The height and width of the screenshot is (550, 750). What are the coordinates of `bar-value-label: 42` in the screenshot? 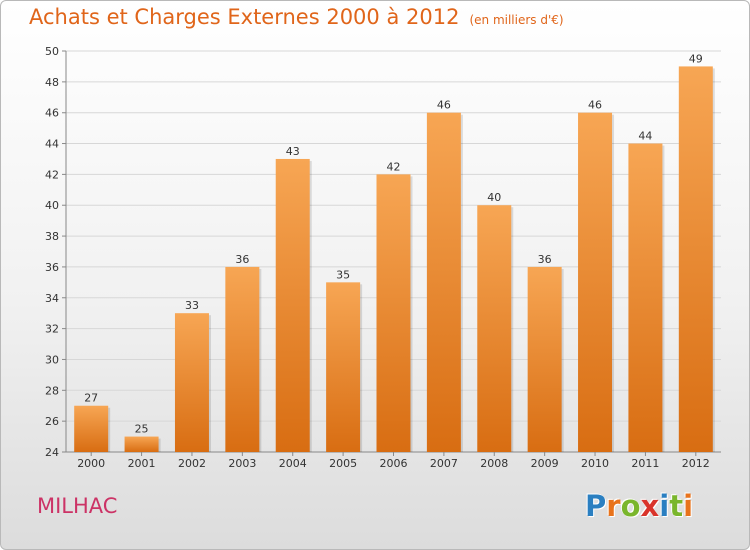 It's located at (394, 166).